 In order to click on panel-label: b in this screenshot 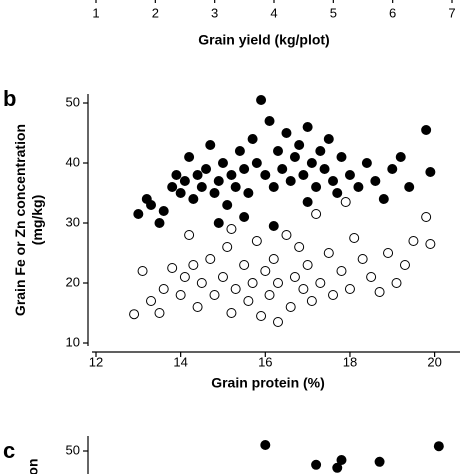, I will do `click(9, 98)`.